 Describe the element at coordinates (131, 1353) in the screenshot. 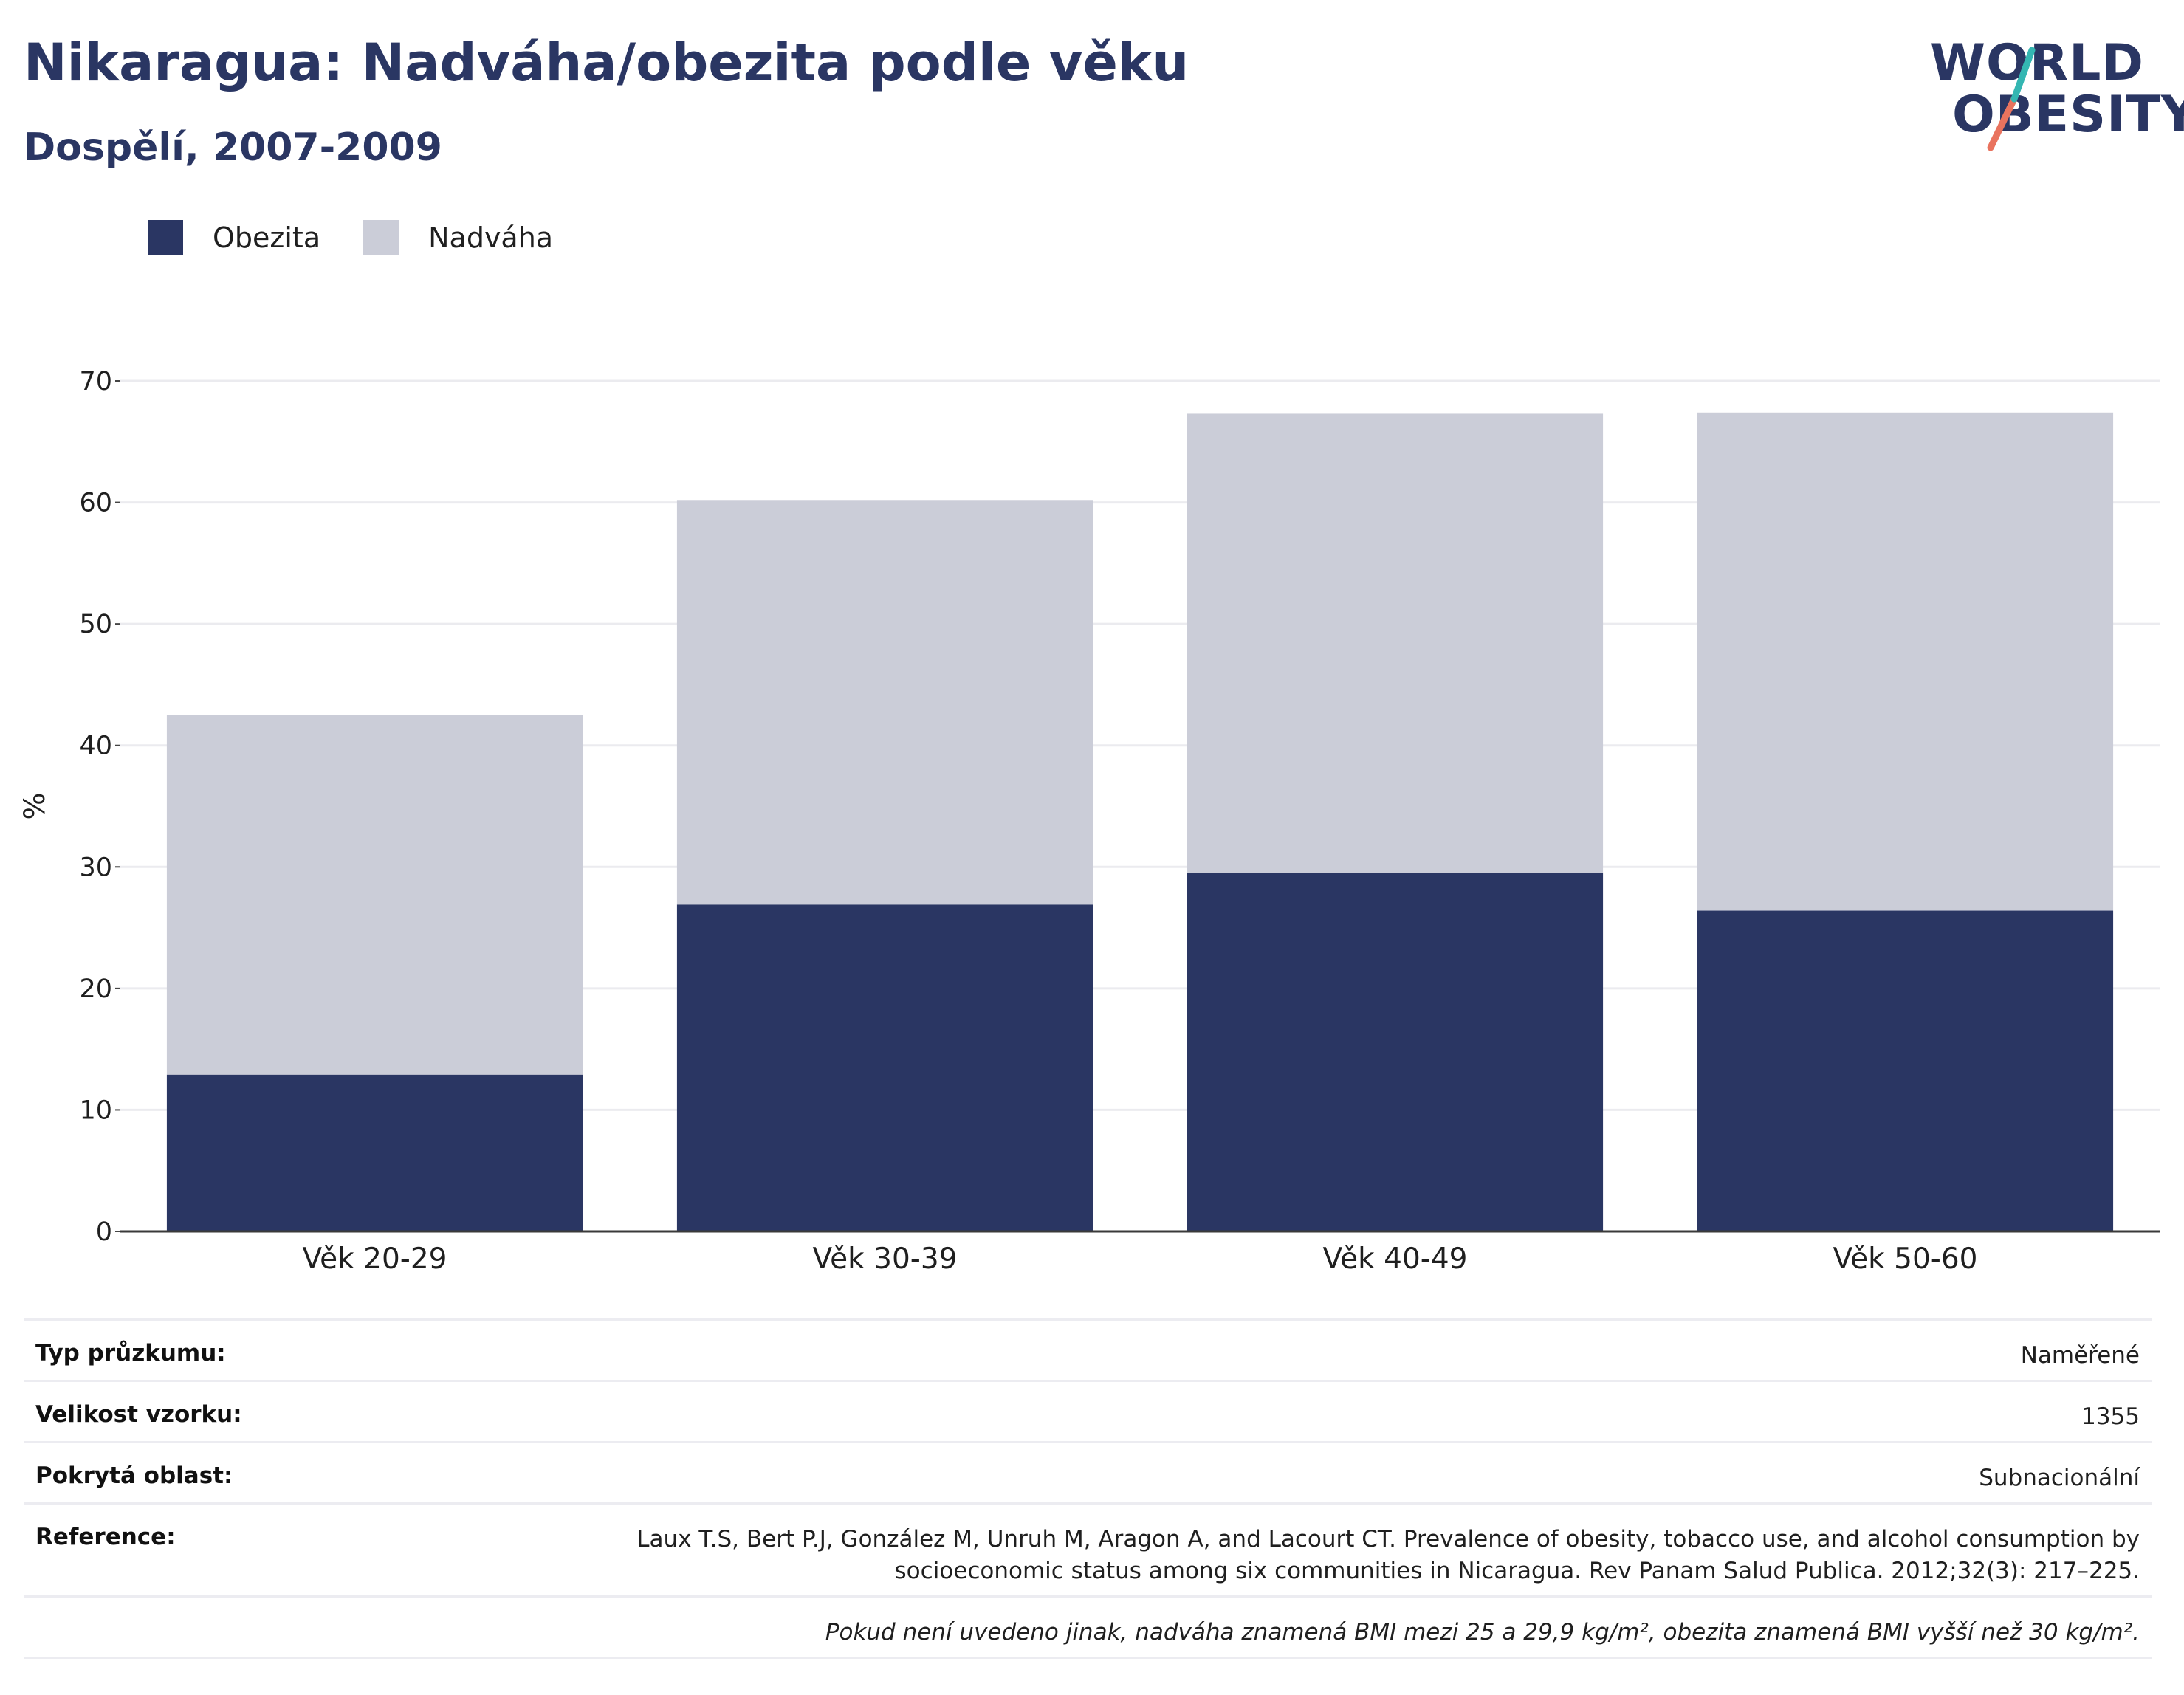

I see `survey-type-label: Typ průzkumu:` at that location.